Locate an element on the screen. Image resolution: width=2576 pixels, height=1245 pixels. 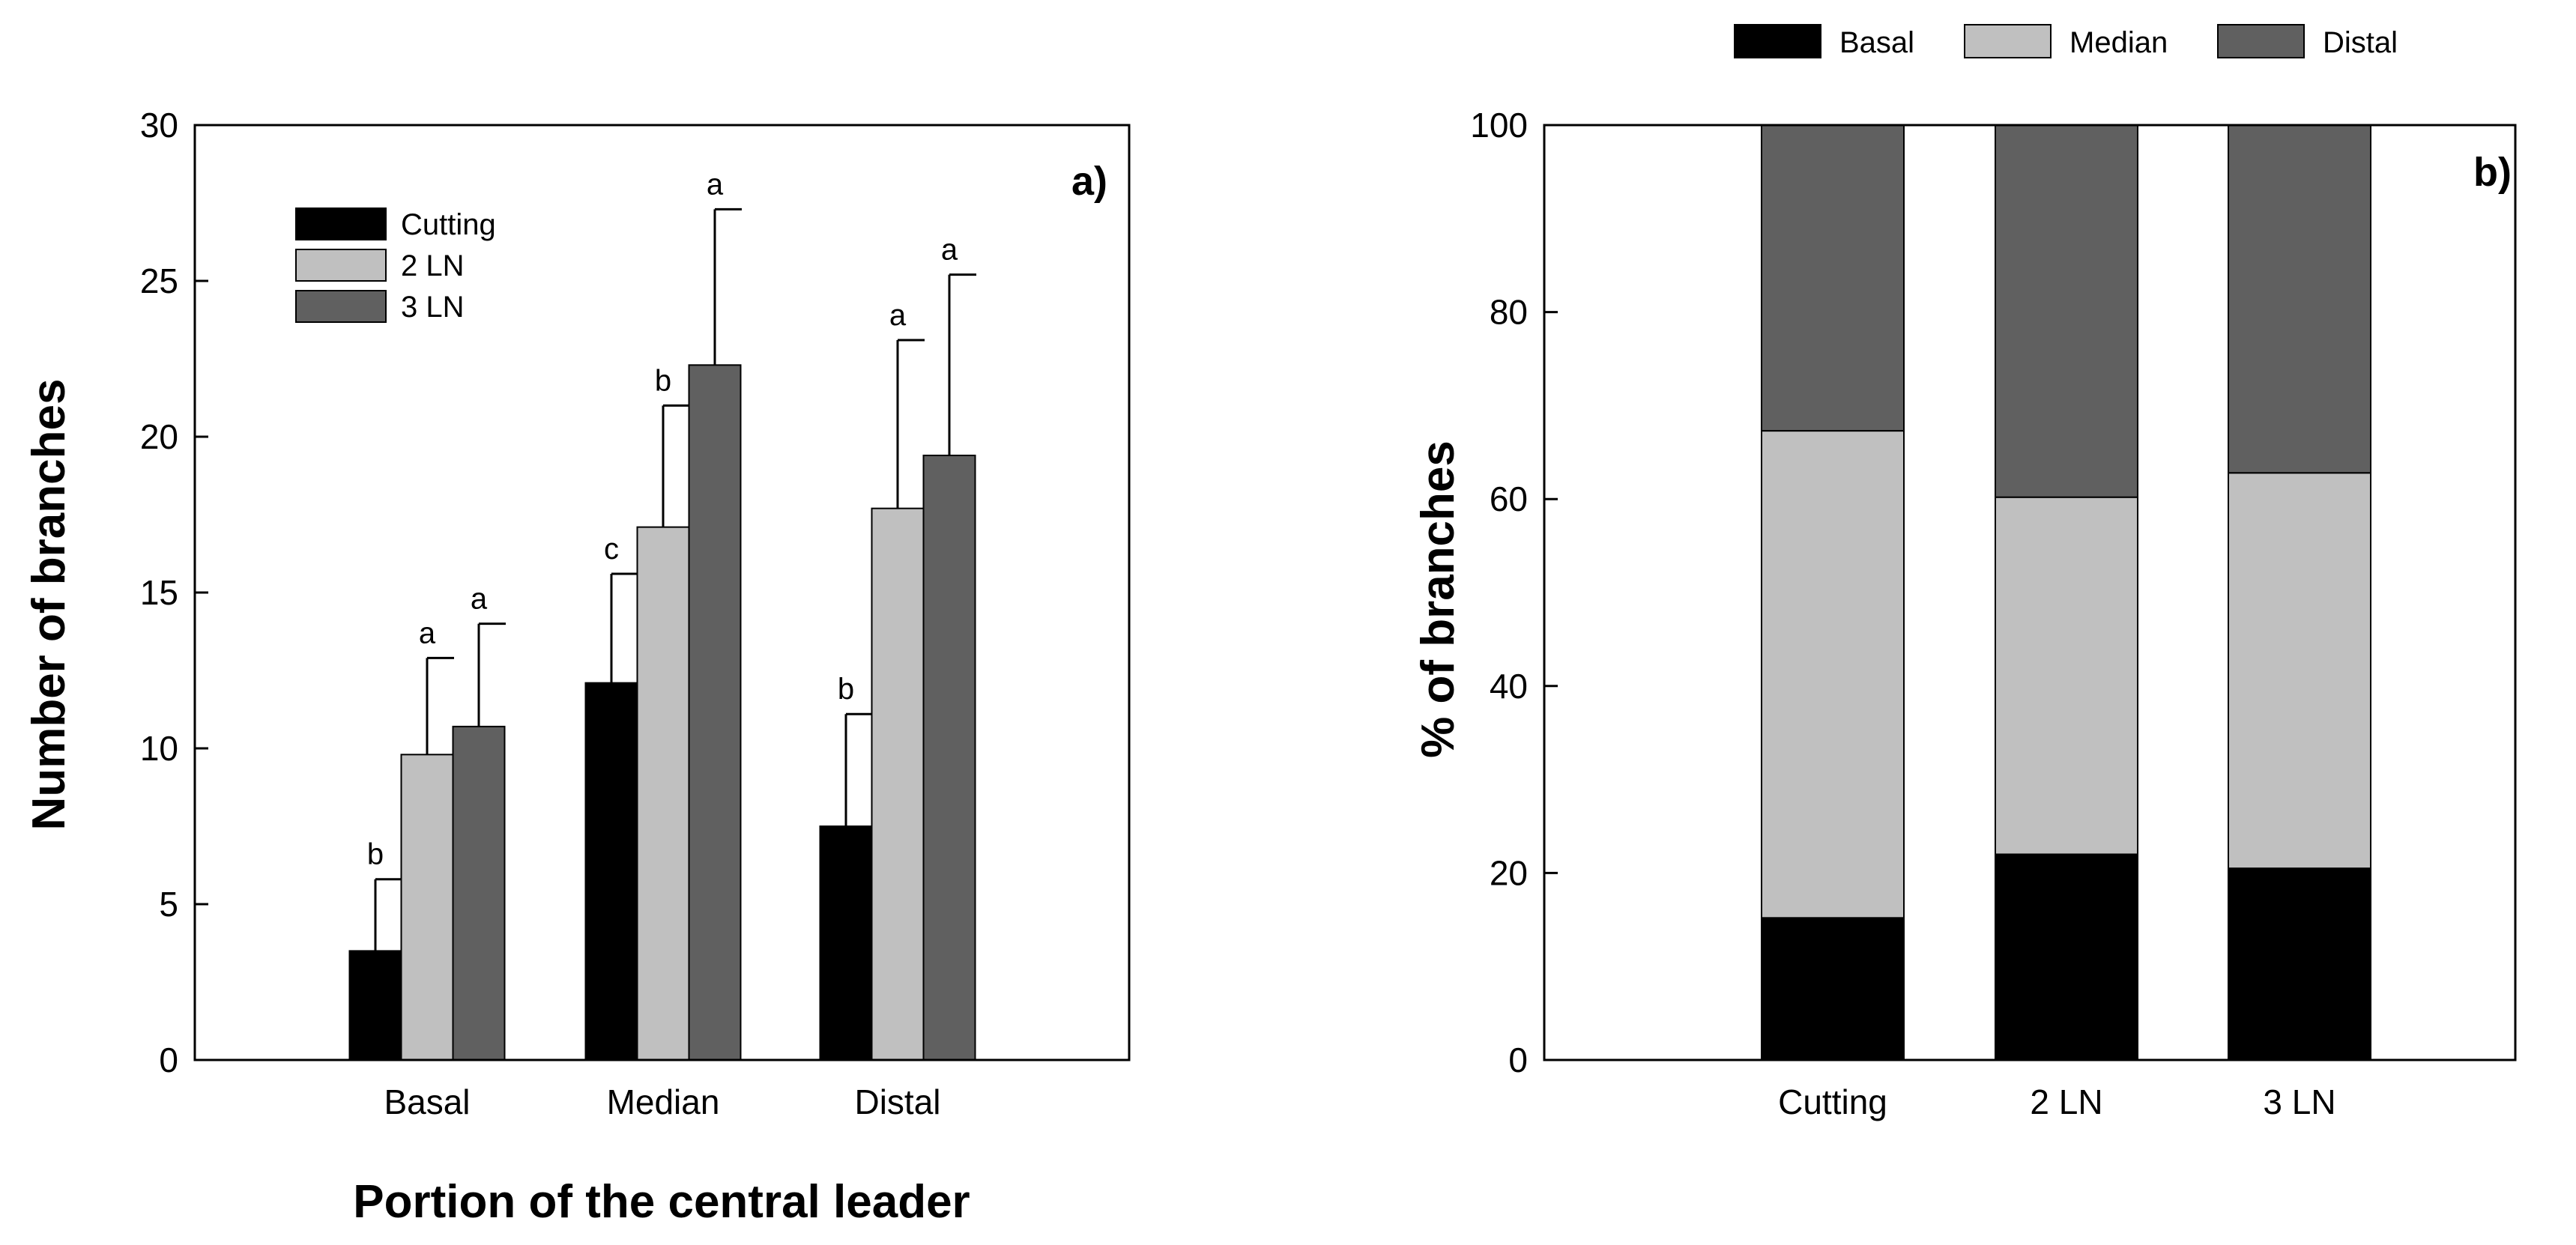
panel-b-legend-label: Basal is located at coordinates (1876, 42).